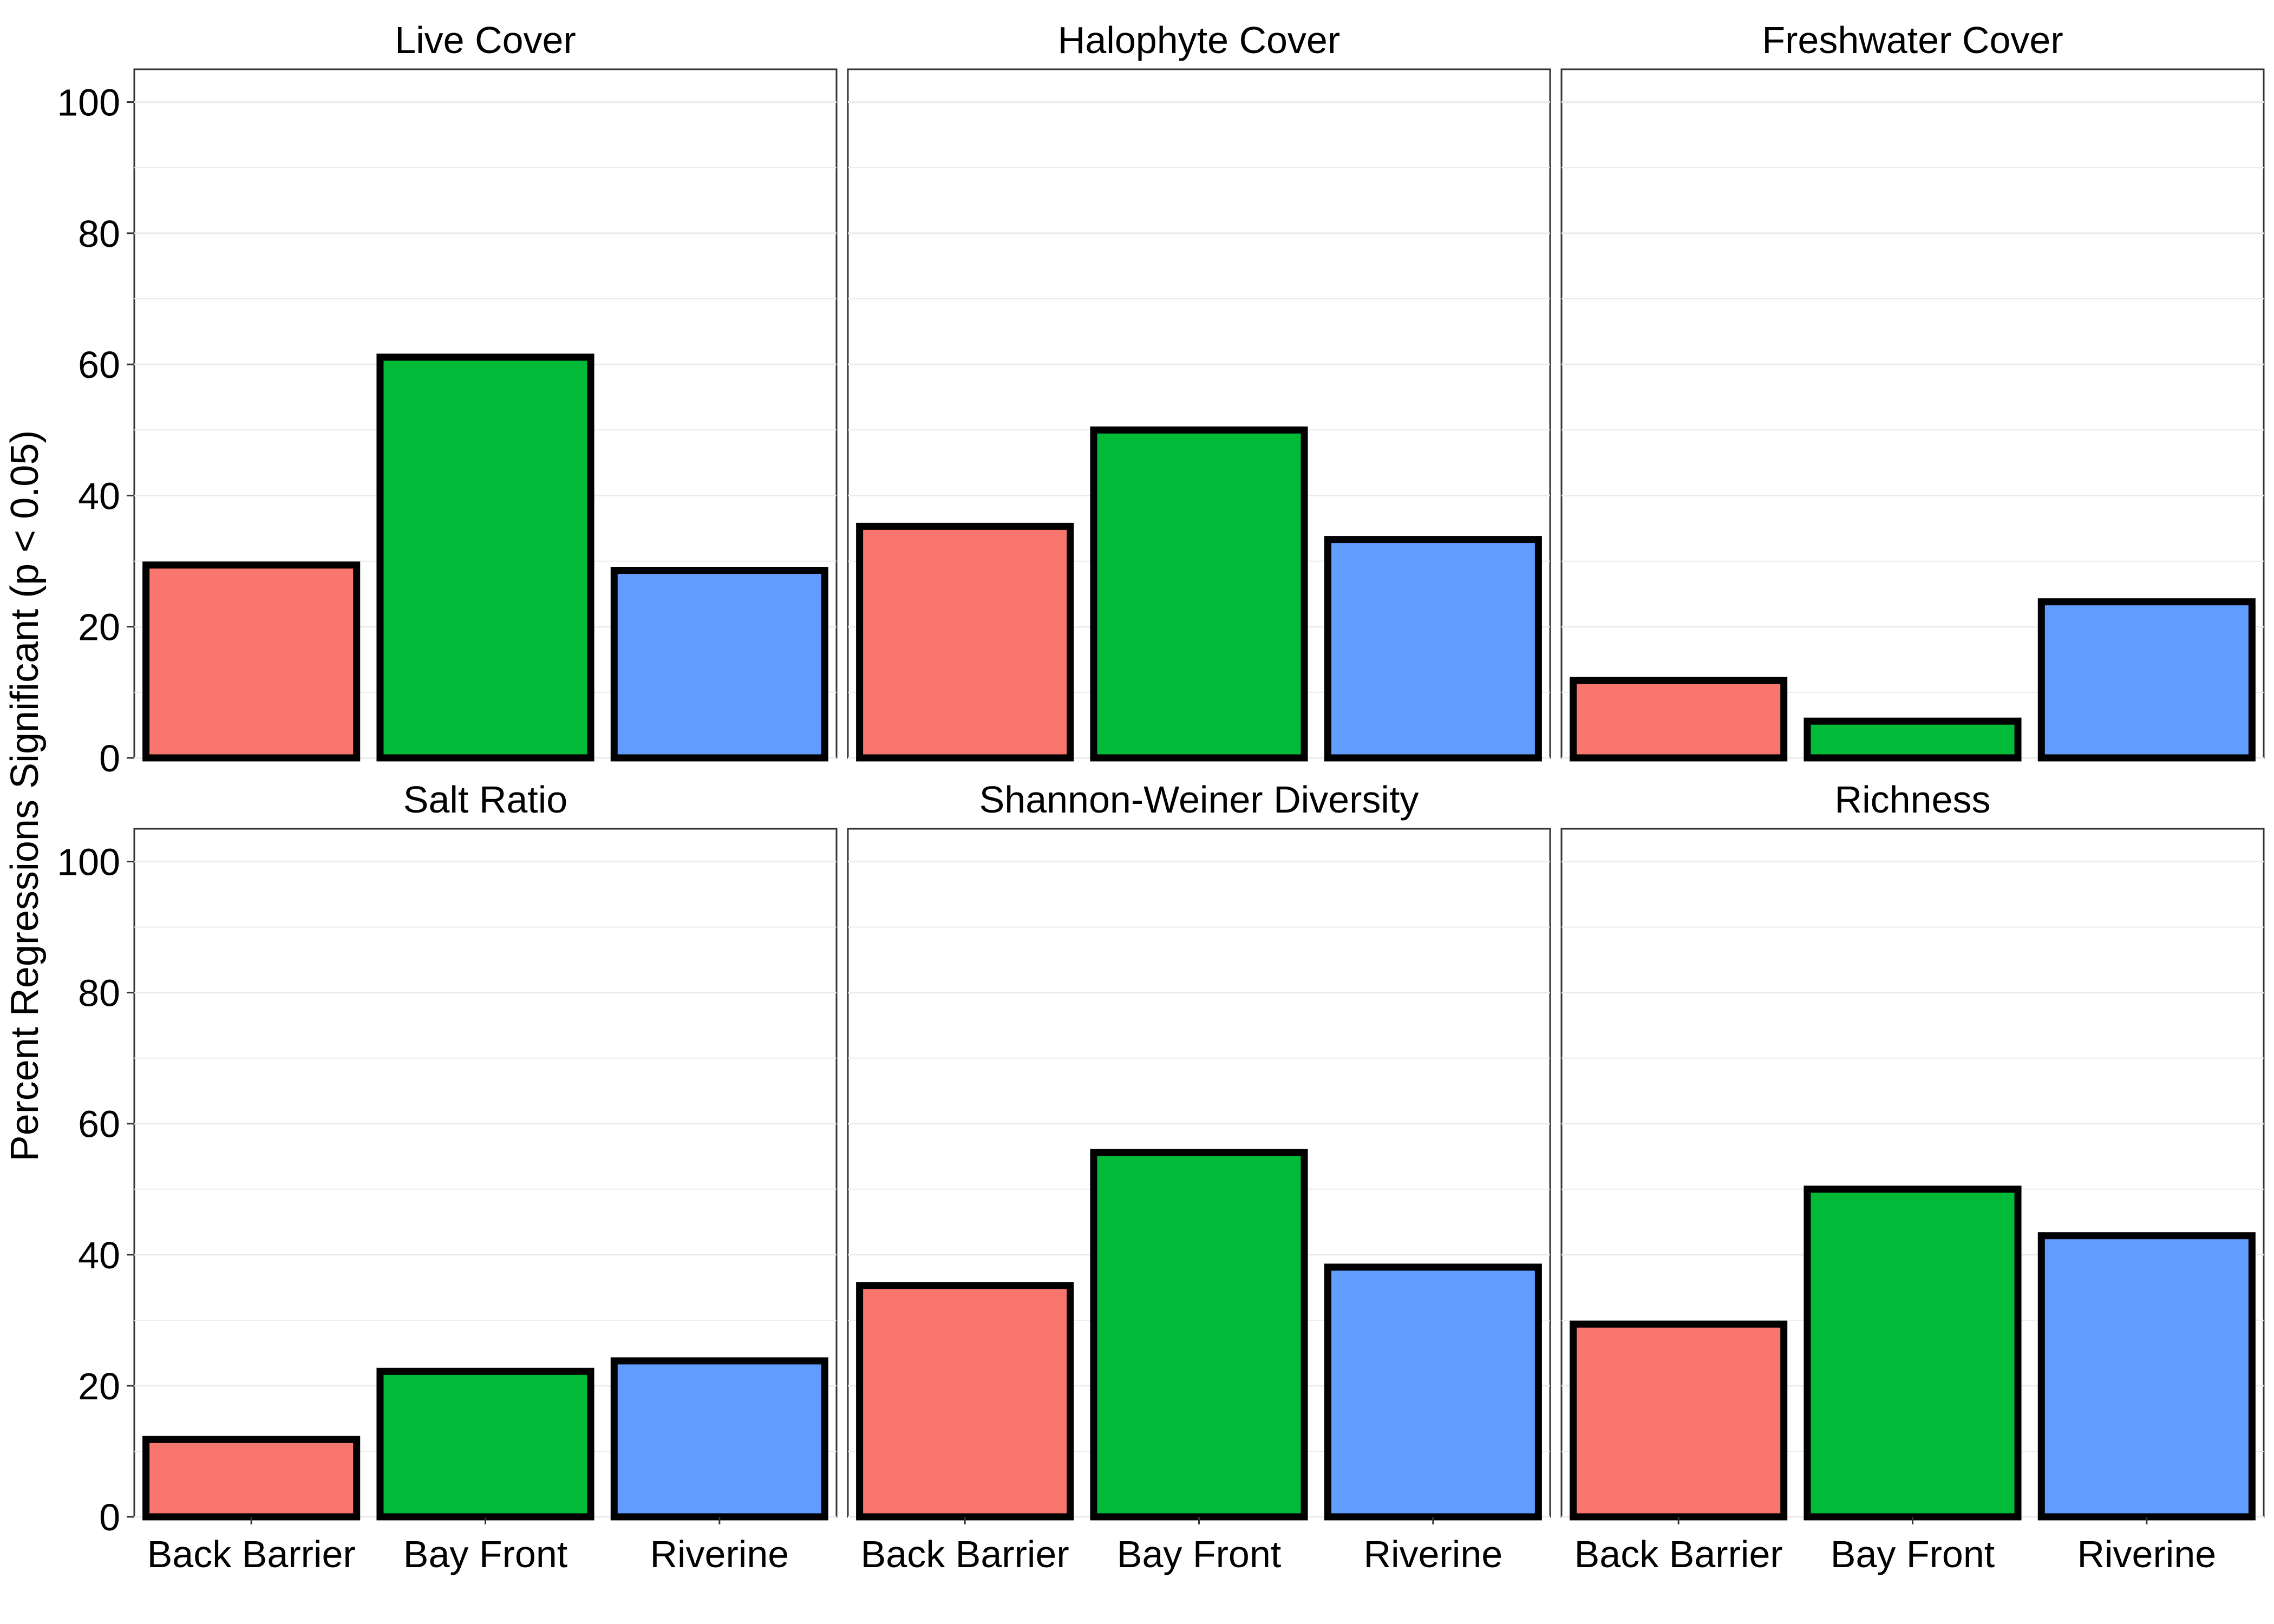 This screenshot has width=2274, height=1624. I want to click on facet-title: Salt Ratio, so click(485, 800).